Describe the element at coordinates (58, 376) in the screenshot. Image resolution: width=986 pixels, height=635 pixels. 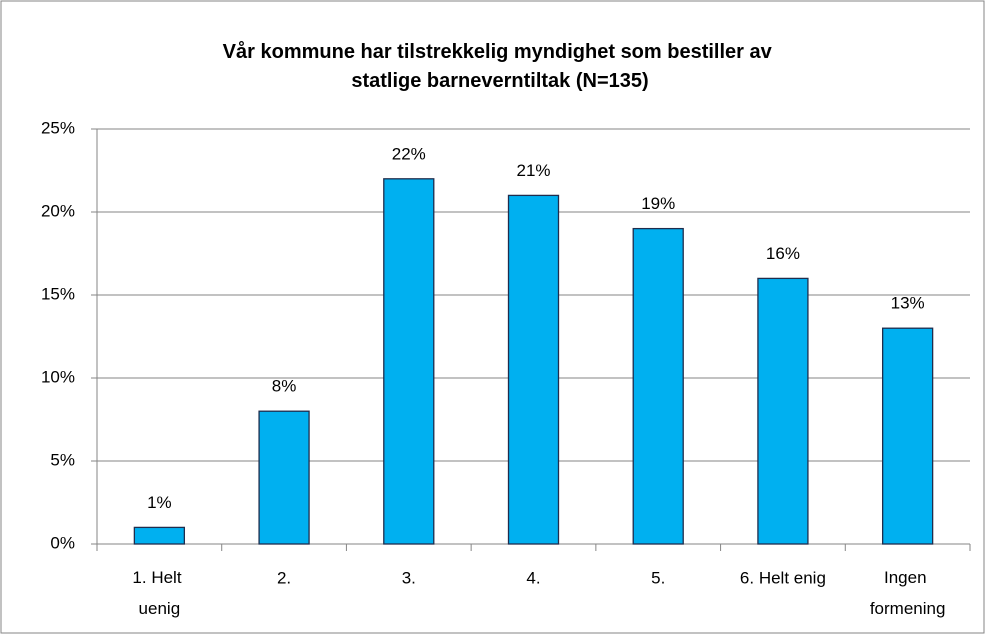
I see `y-tick-label: 10%` at that location.